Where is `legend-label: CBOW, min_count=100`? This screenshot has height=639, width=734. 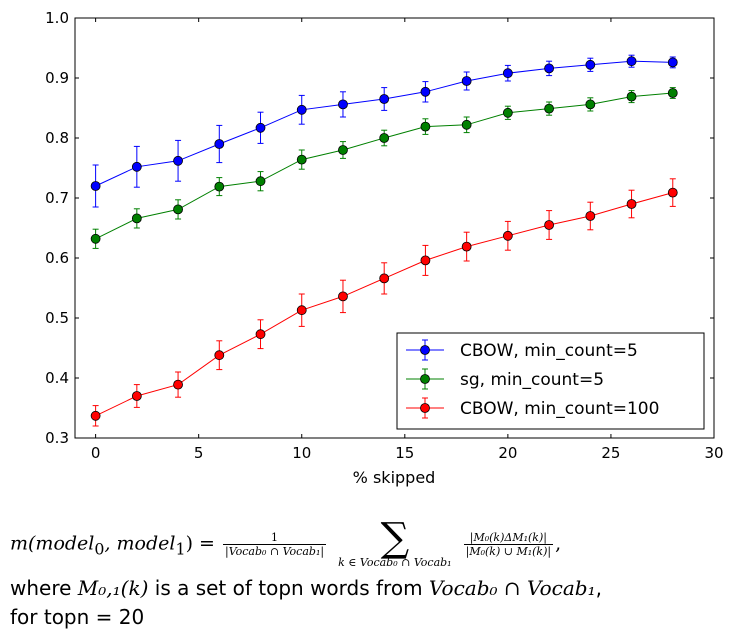 legend-label: CBOW, min_count=100 is located at coordinates (559, 409).